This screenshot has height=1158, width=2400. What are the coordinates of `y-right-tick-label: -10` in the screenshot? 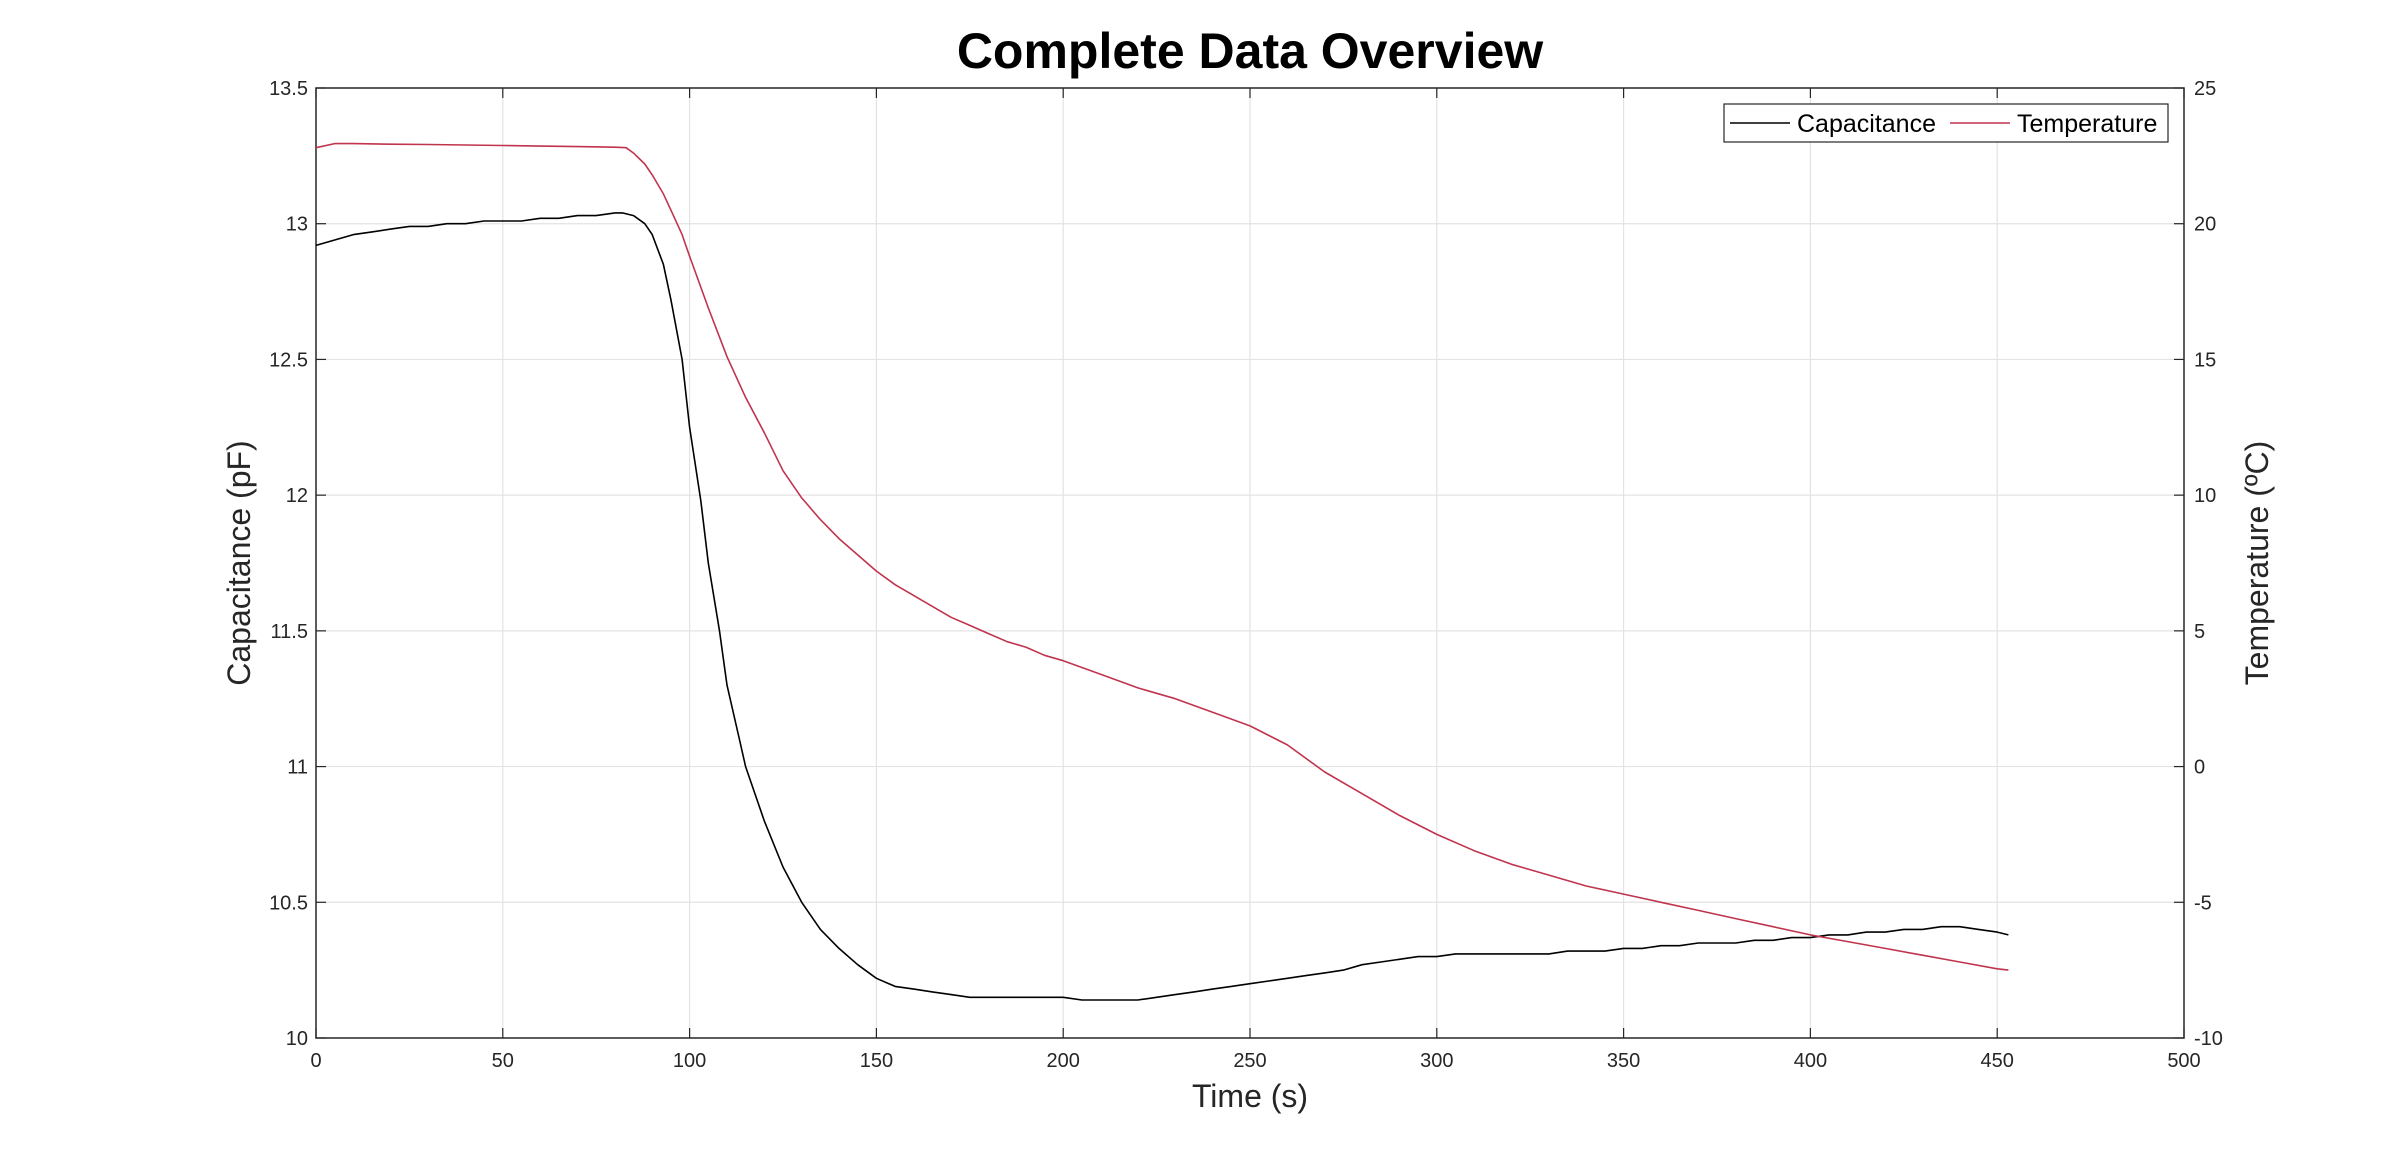 It's located at (2208, 1039).